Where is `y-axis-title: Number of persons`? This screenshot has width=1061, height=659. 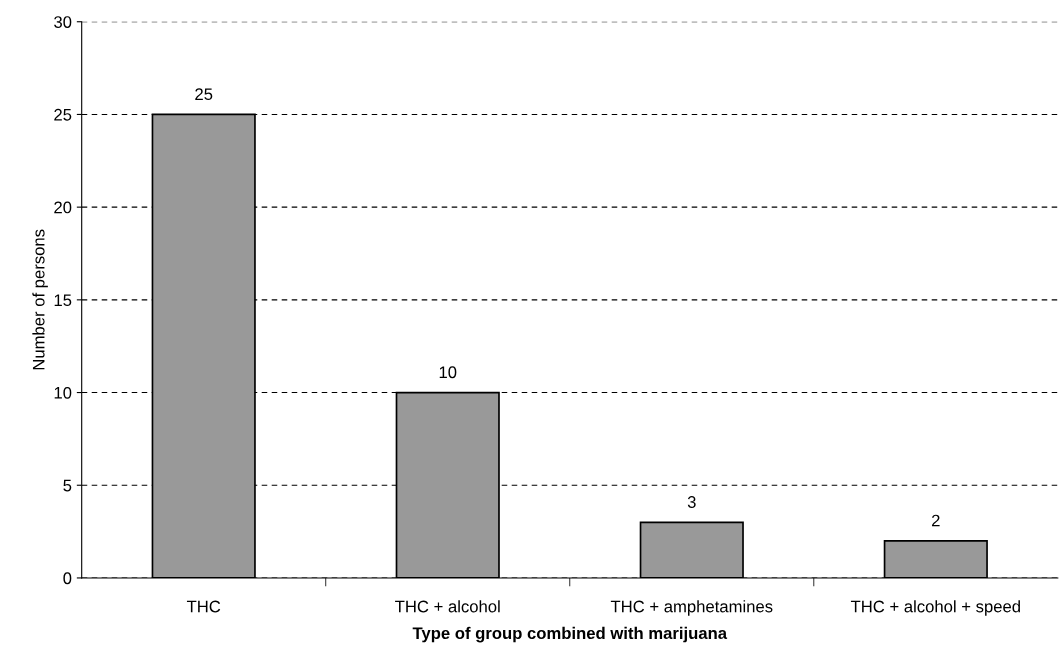 y-axis-title: Number of persons is located at coordinates (40, 299).